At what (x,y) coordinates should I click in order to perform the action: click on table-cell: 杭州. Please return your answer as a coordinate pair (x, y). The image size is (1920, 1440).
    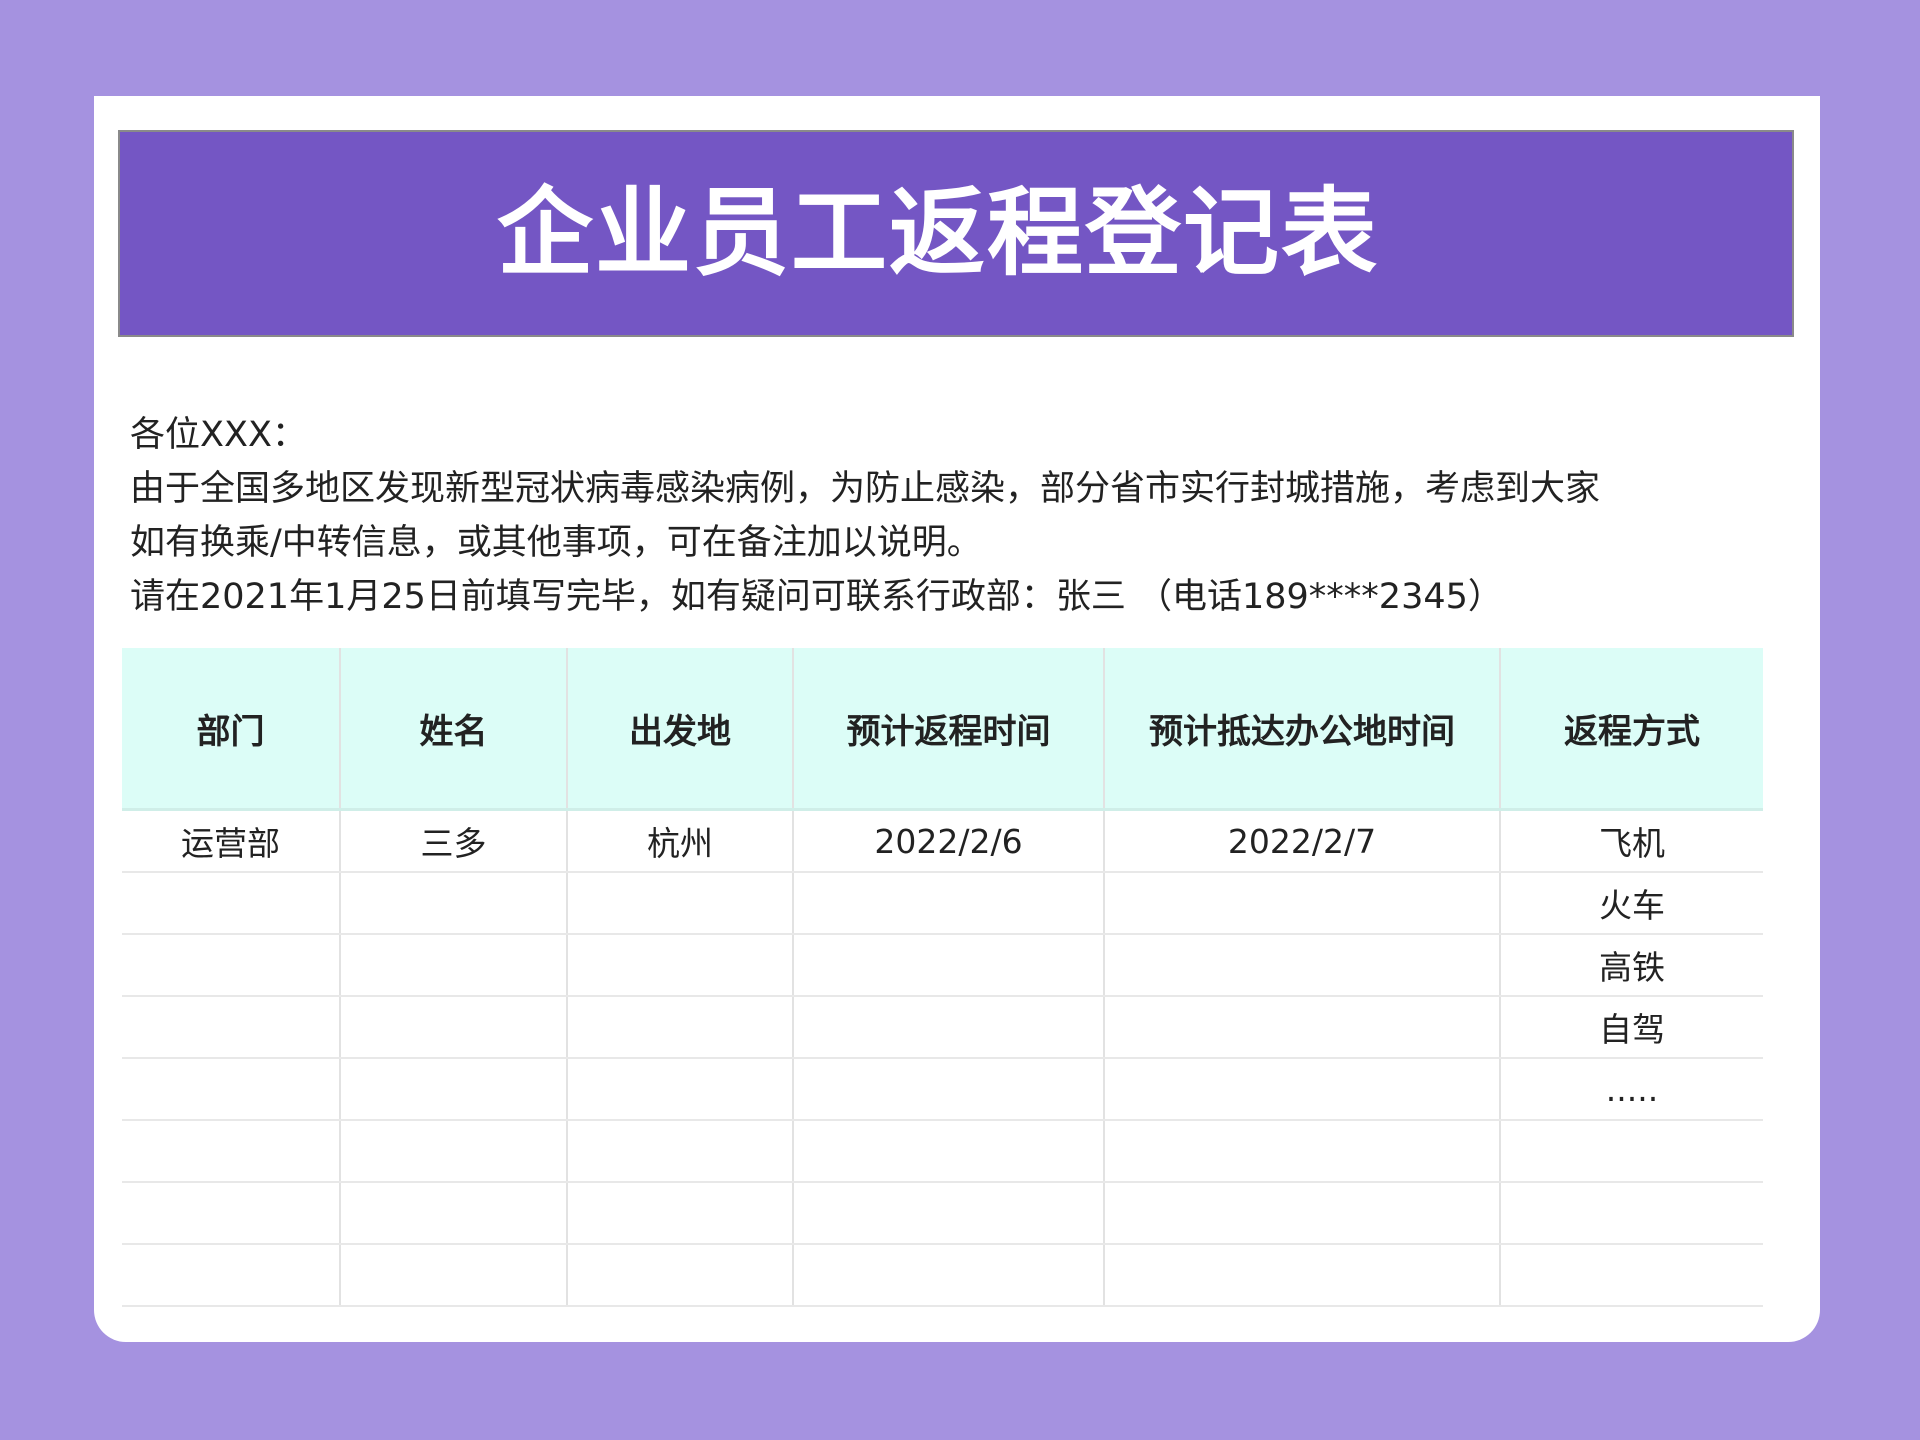
    Looking at the image, I should click on (680, 841).